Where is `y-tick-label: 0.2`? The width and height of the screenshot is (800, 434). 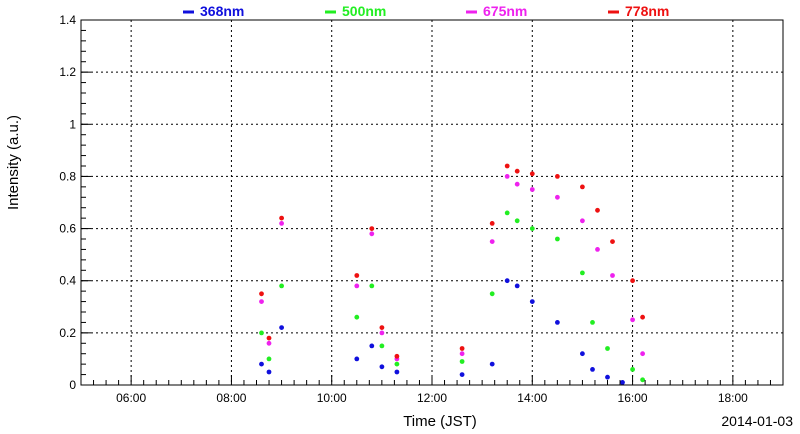
y-tick-label: 0.2 is located at coordinates (67, 333).